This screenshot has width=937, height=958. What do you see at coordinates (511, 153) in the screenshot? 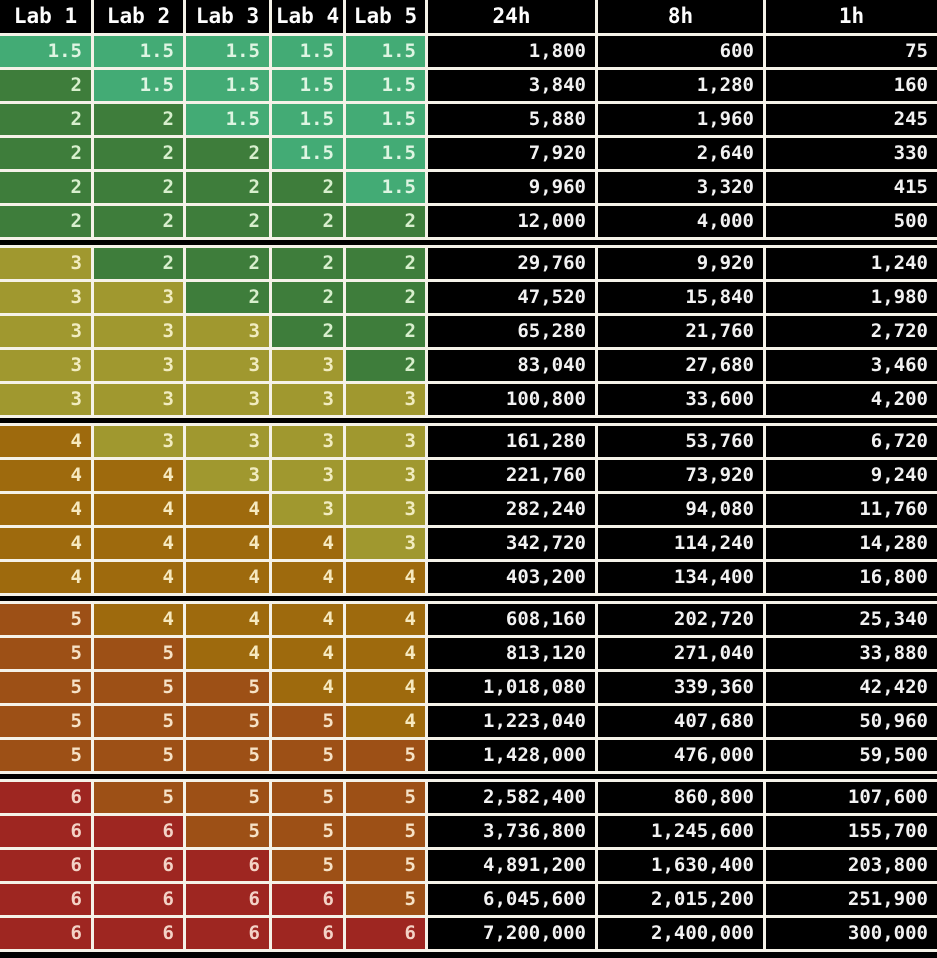
I see `rate-value-cell-h24: 7,920` at bounding box center [511, 153].